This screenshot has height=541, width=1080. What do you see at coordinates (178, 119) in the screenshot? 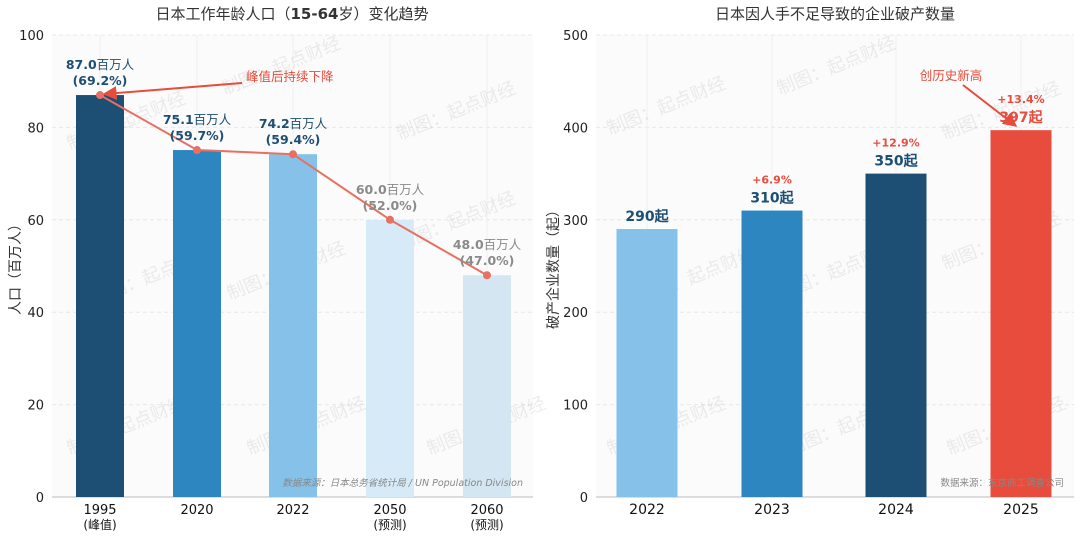
I see `value-number: 75.1` at bounding box center [178, 119].